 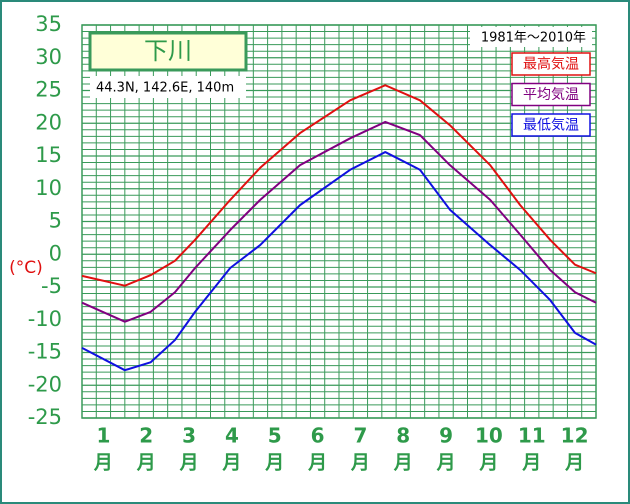 What do you see at coordinates (45, 352) in the screenshot?
I see `y-tick-label: -15` at bounding box center [45, 352].